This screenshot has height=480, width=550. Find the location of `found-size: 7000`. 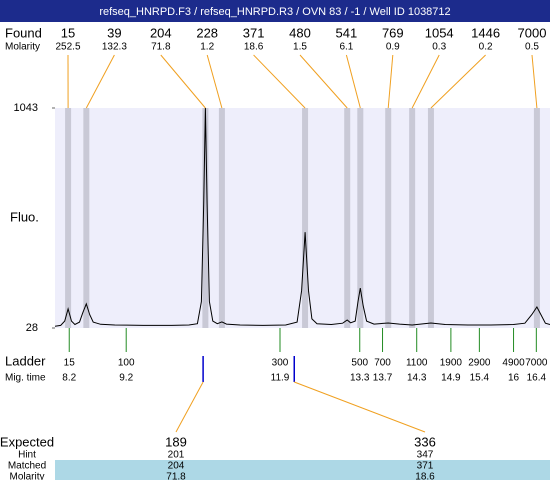

found-size: 7000 is located at coordinates (532, 32).